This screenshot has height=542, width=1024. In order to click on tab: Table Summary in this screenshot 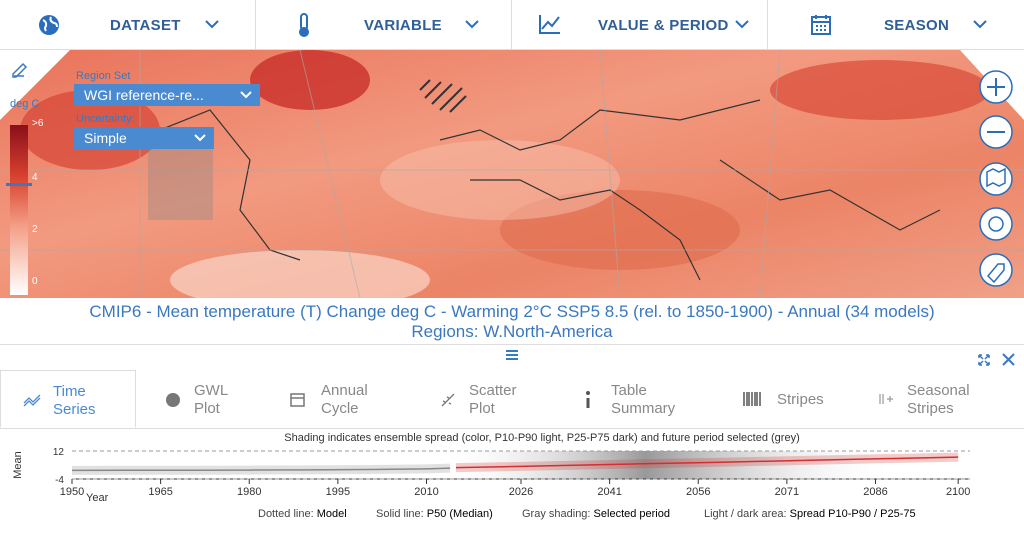, I will do `click(650, 399)`.